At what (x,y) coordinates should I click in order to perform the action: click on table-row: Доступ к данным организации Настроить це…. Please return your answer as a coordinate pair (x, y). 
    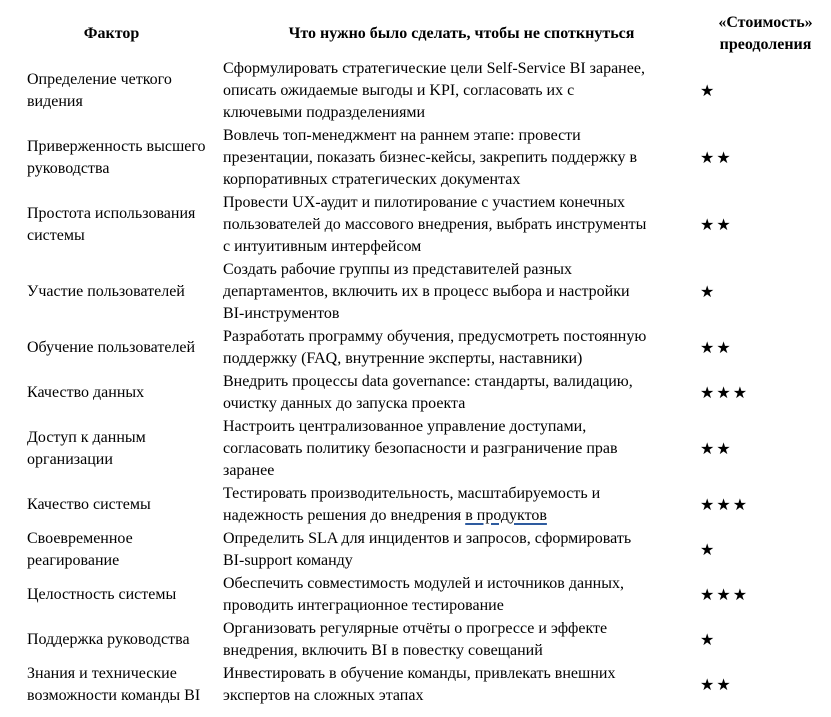
    Looking at the image, I should click on (415, 448).